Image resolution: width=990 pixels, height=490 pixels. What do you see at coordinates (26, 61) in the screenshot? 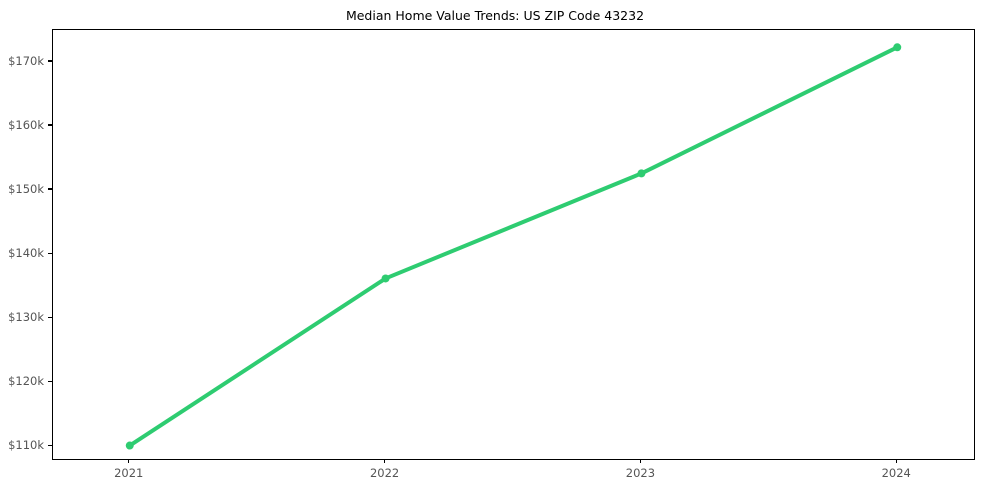
I see `y-tick-label: $170k` at bounding box center [26, 61].